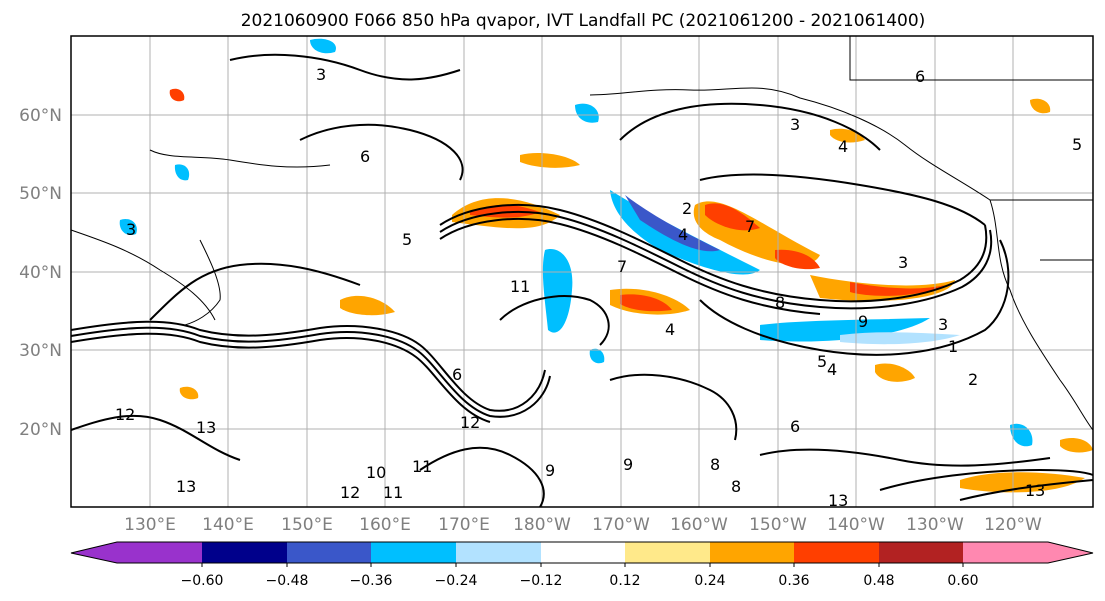 The image size is (1105, 601). I want to click on colorbar-ticks, so click(582, 565).